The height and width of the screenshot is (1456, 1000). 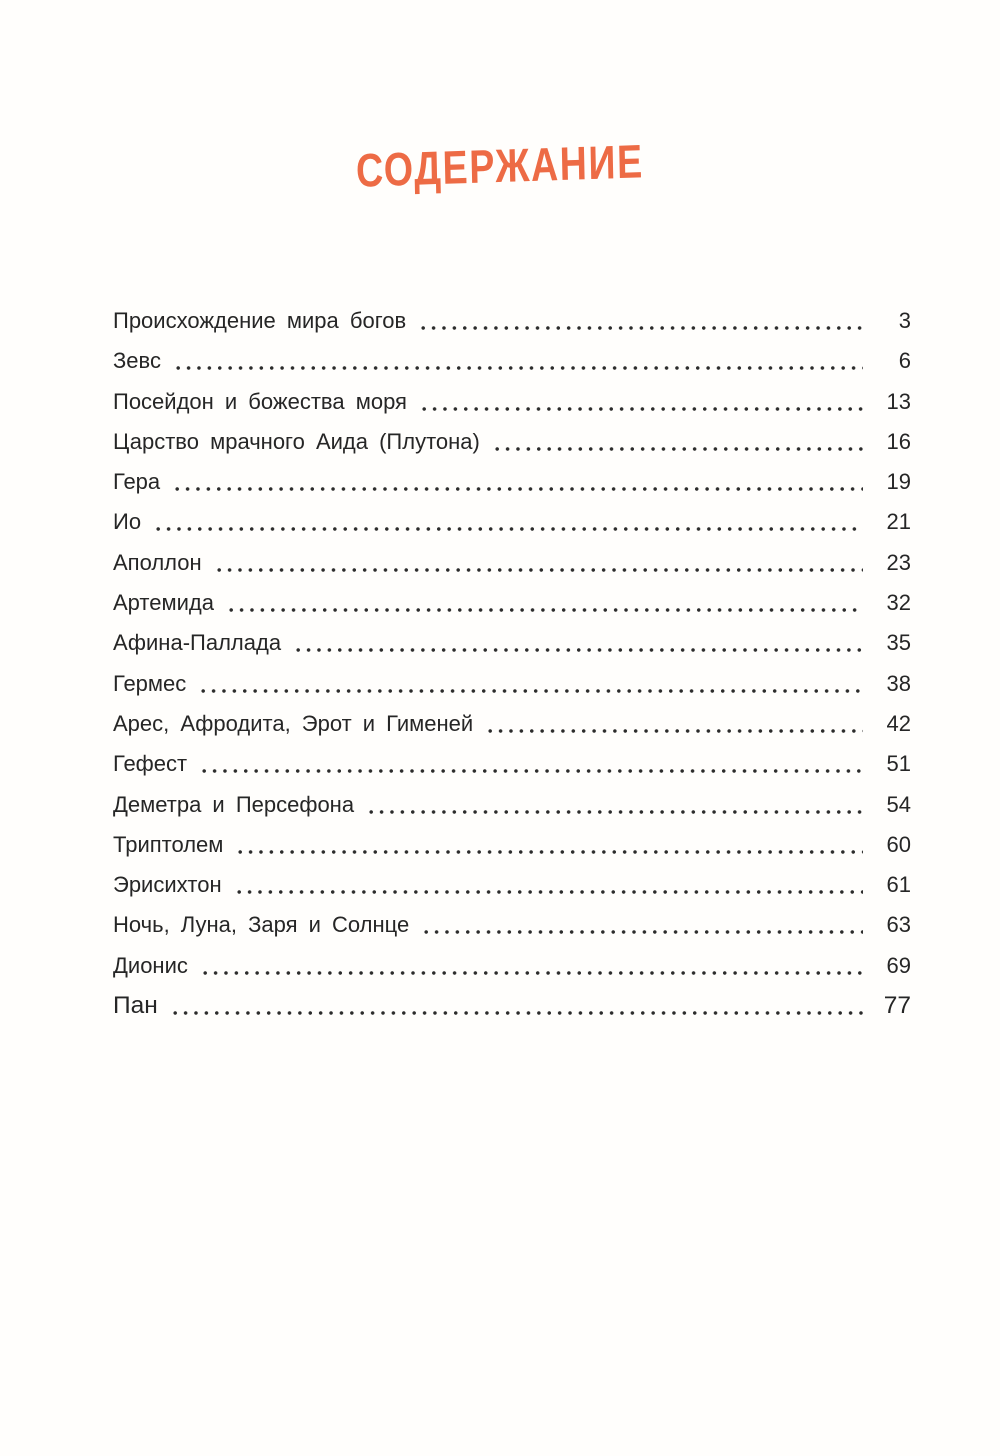 I want to click on toc-entry: Ио 21, so click(x=512, y=522).